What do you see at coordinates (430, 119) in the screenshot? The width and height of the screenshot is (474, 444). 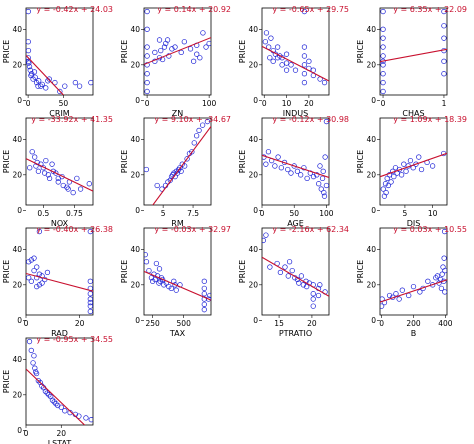 I see `regression-equation: y = 1.09x + 18.39` at bounding box center [430, 119].